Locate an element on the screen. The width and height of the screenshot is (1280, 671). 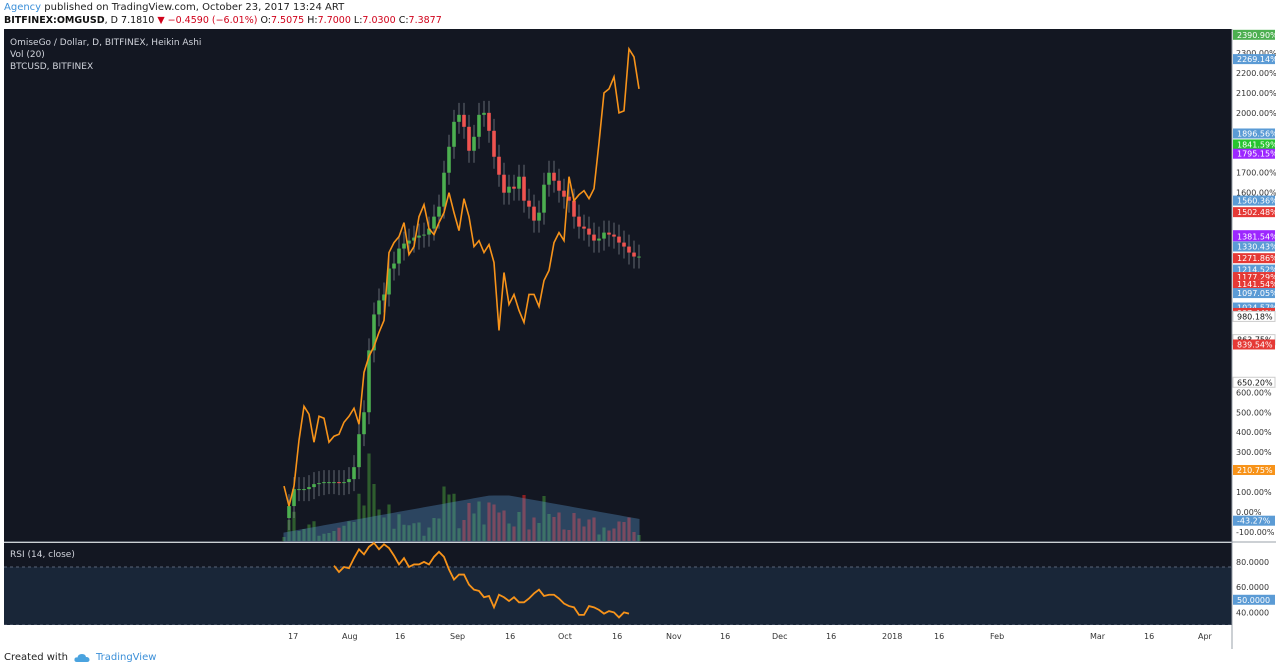
legend-rsi: RSI (14, close) is located at coordinates (42, 555).